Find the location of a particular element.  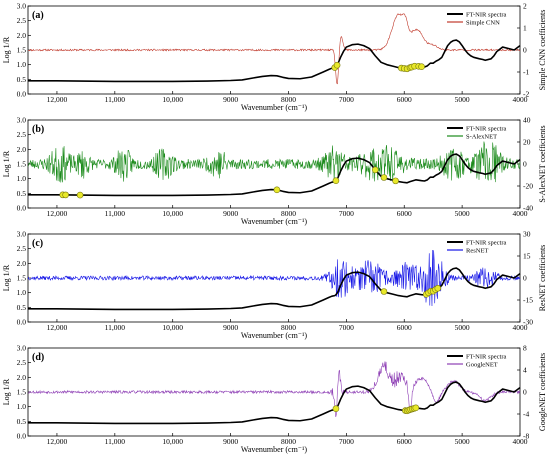

panel-a-letter: (a) is located at coordinates (38, 15).